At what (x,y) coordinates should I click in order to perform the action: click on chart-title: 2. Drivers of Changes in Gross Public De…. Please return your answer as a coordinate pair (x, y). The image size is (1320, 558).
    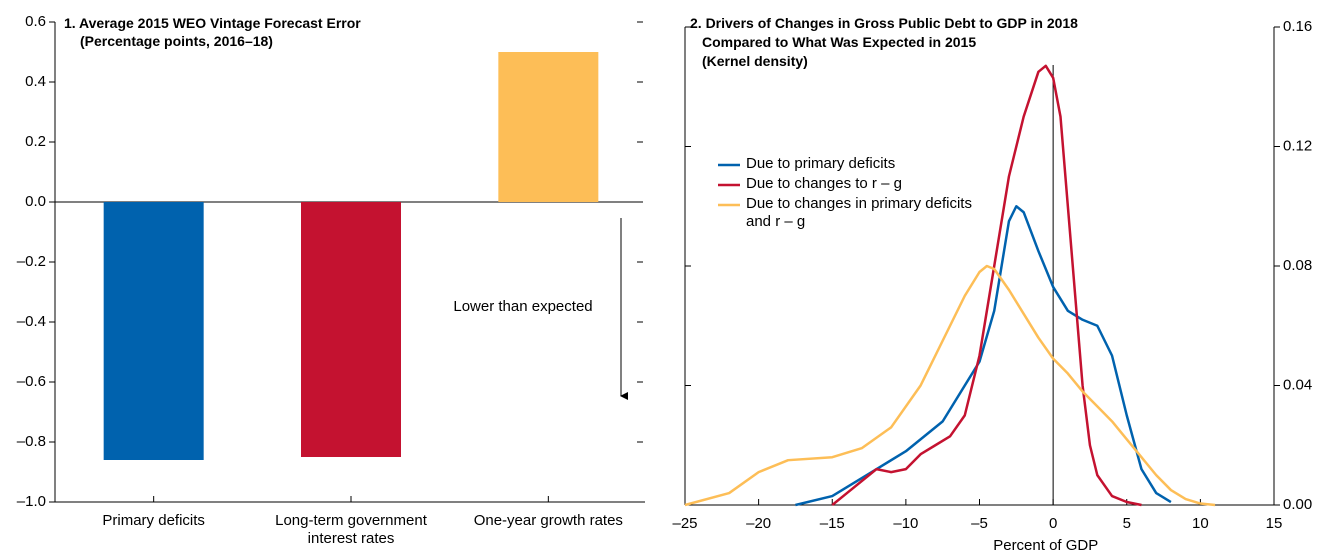
    Looking at the image, I should click on (884, 23).